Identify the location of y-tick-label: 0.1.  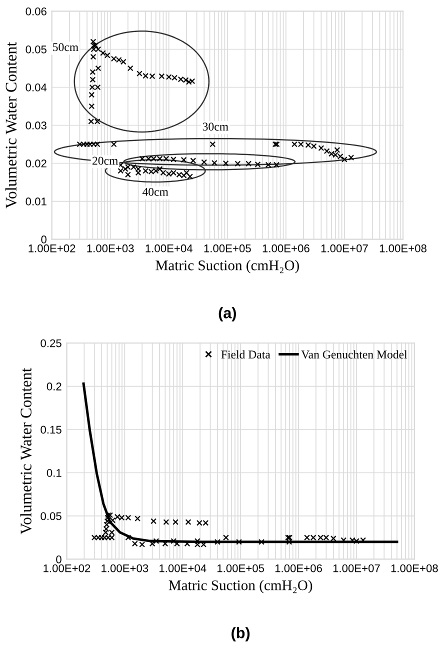
(54, 473).